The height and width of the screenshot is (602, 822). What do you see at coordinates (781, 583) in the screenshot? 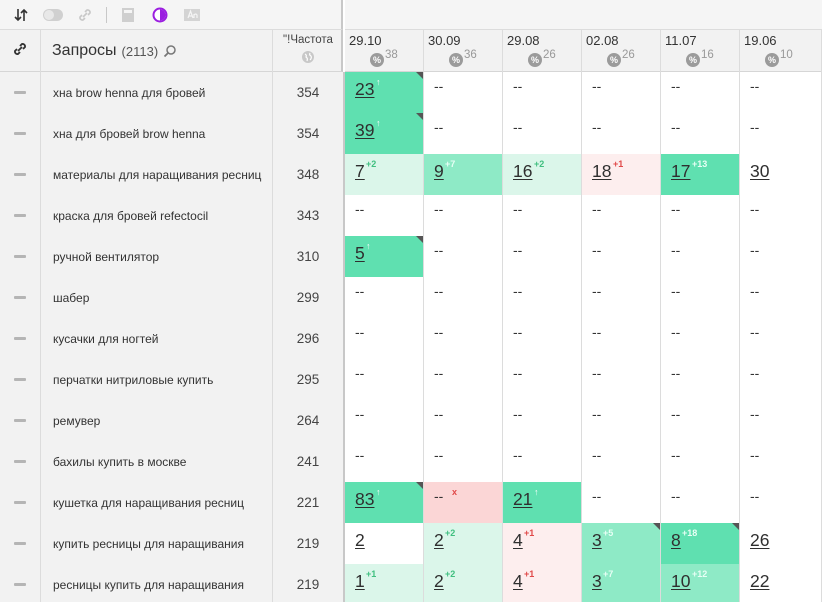
I see `position-cell: 22` at bounding box center [781, 583].